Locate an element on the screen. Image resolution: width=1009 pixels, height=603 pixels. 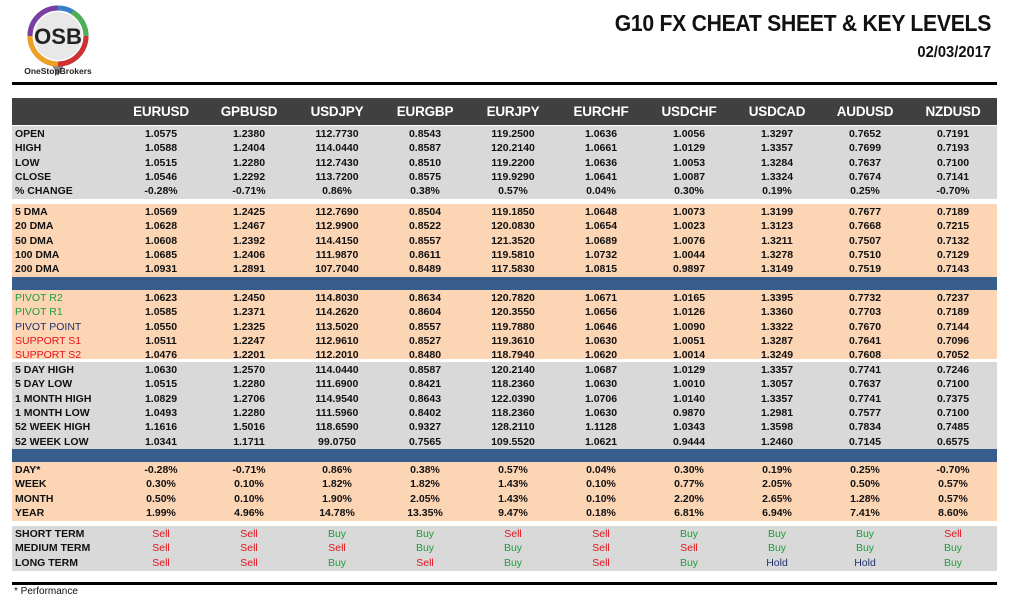
cell-value: 0.7741 is located at coordinates (865, 370).